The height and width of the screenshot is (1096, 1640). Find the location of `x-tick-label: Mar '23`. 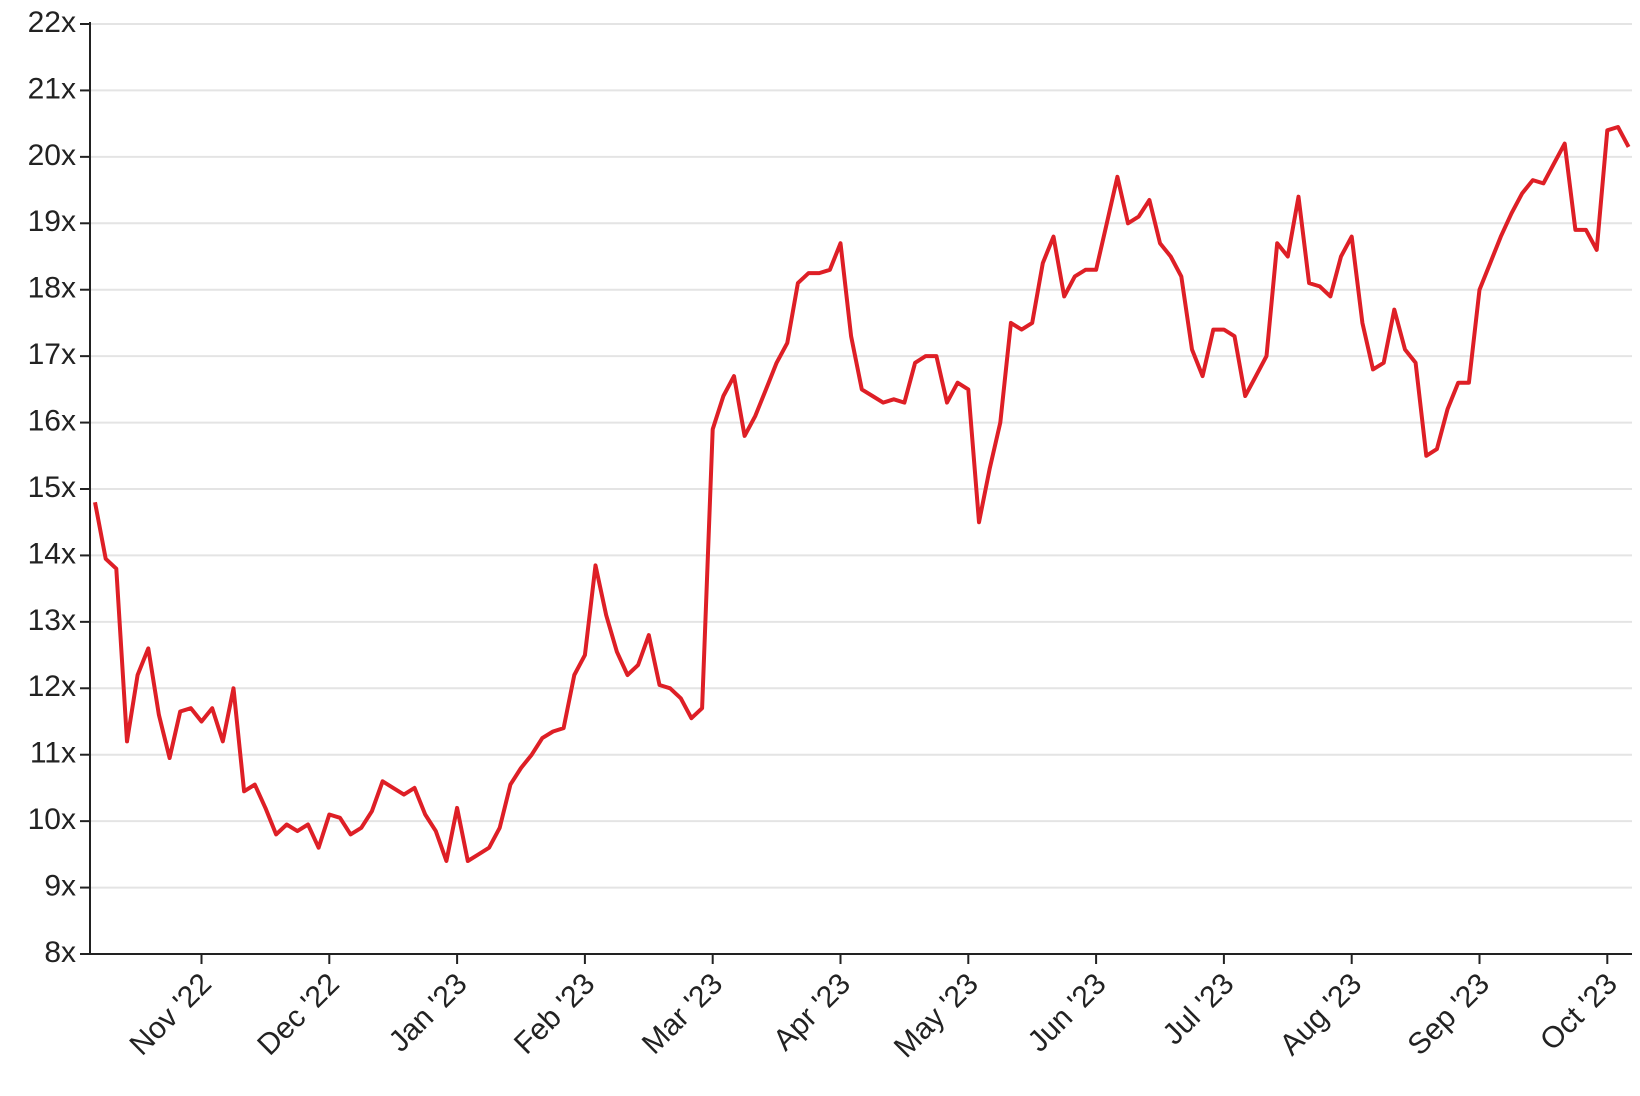

x-tick-label: Mar '23 is located at coordinates (682, 1013).